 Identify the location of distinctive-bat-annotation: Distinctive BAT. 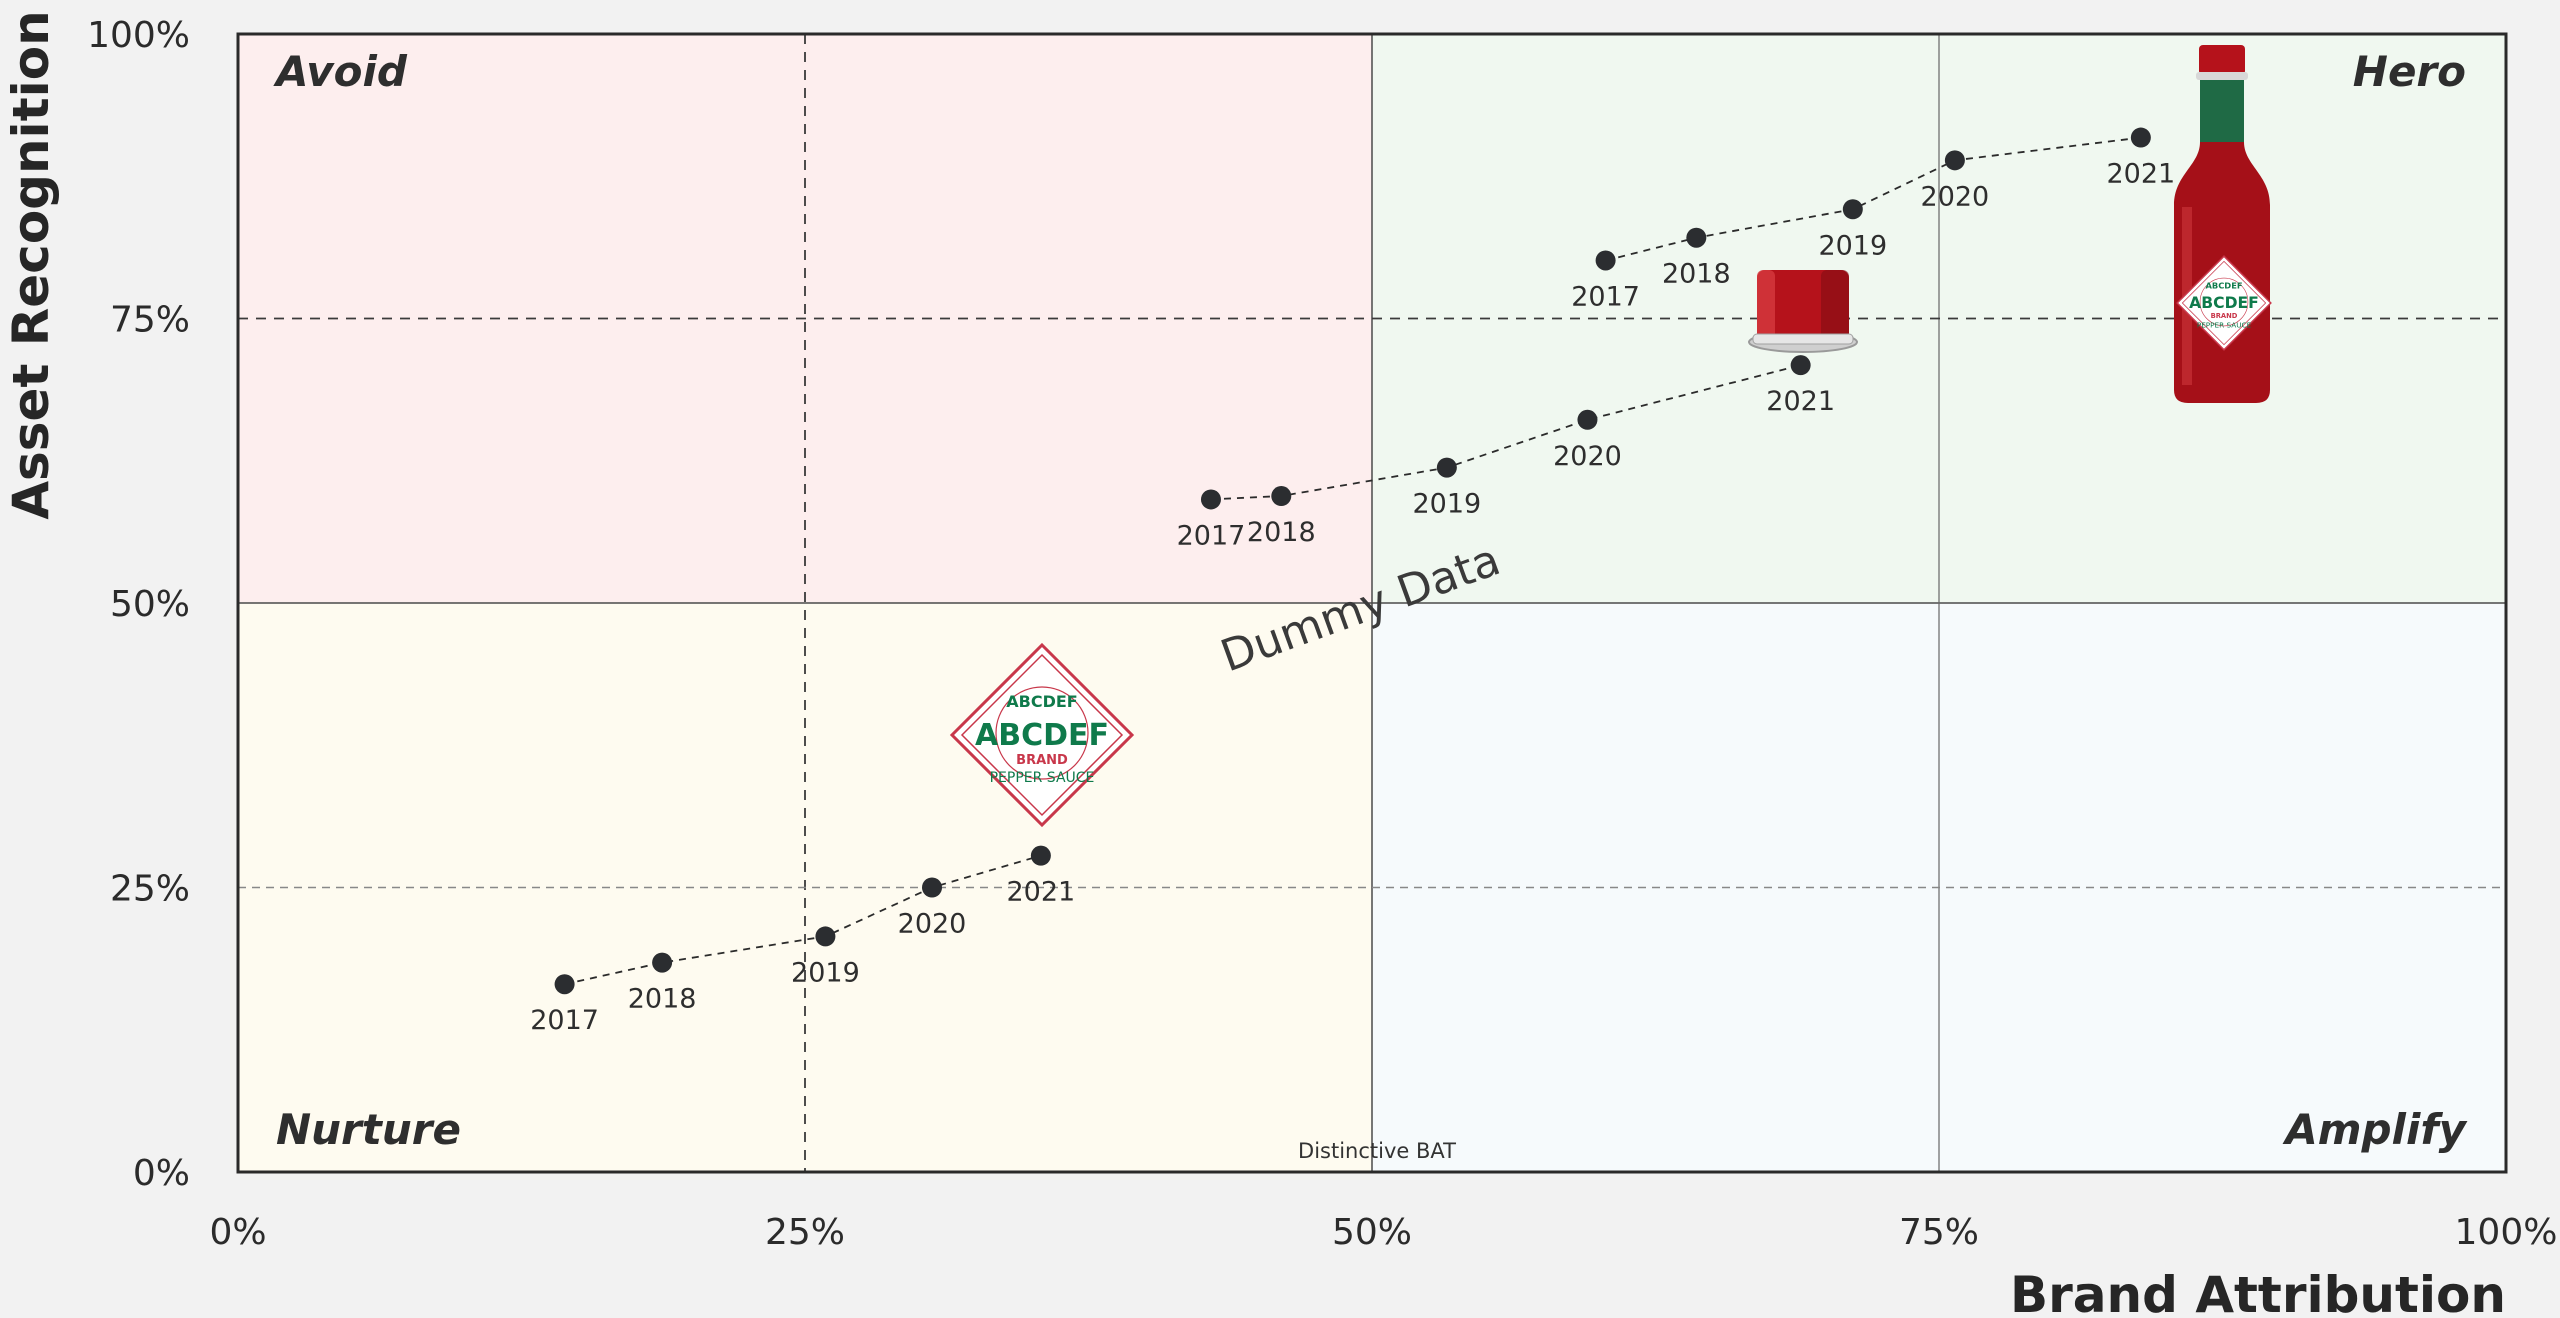
(1377, 1151).